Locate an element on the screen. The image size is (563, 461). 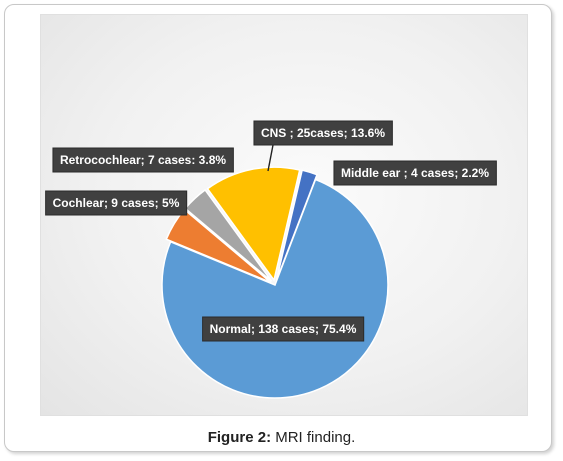
data-label-text: Cochlear; 9 cases; 5% is located at coordinates (116, 203).